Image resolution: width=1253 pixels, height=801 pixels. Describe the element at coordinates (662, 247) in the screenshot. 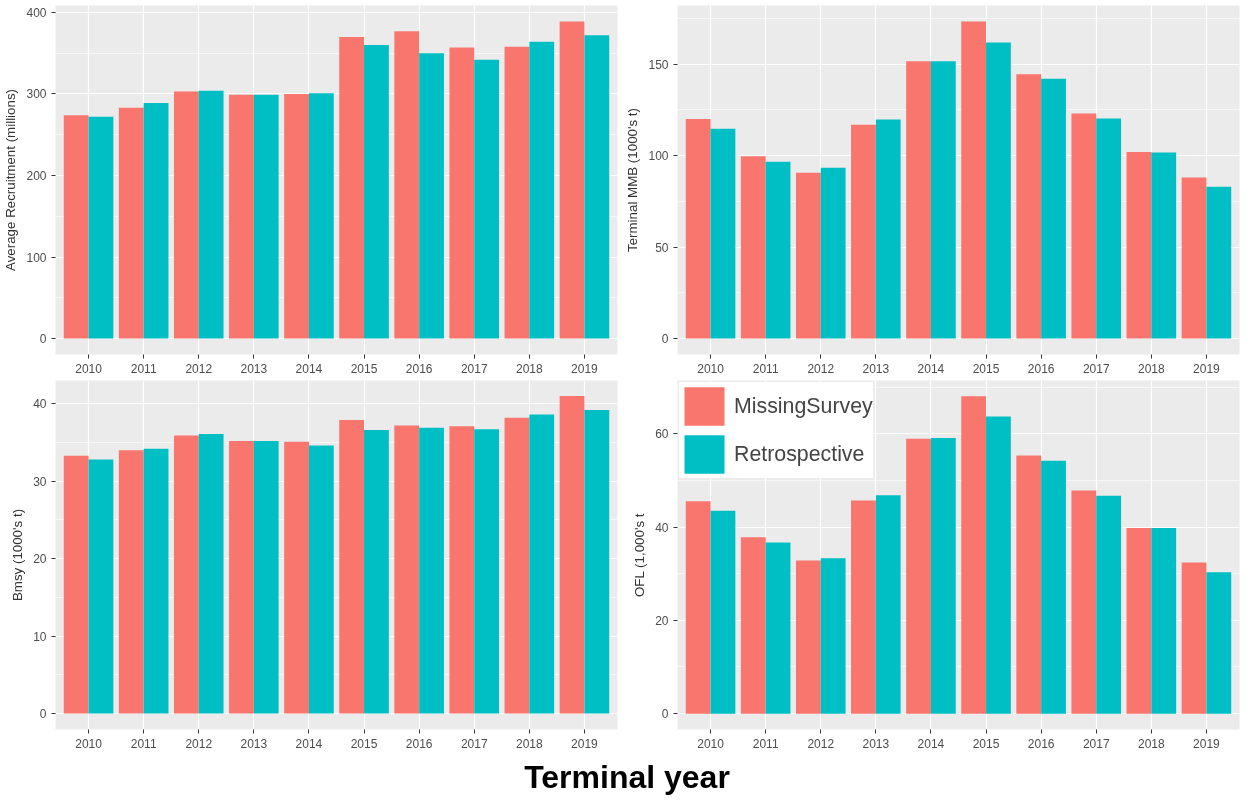

I see `y-tick-label: 50` at that location.